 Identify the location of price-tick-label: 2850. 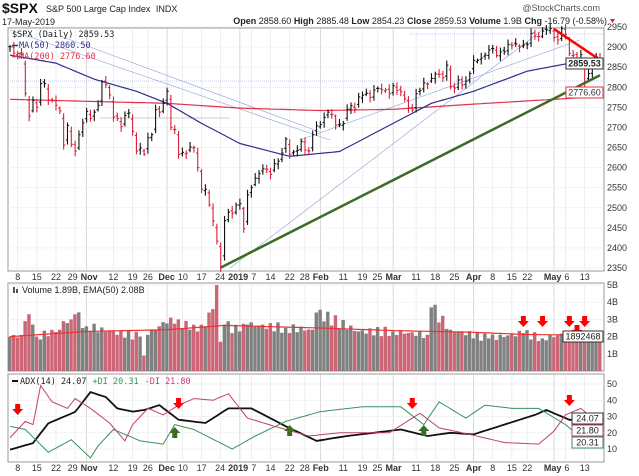
(617, 67).